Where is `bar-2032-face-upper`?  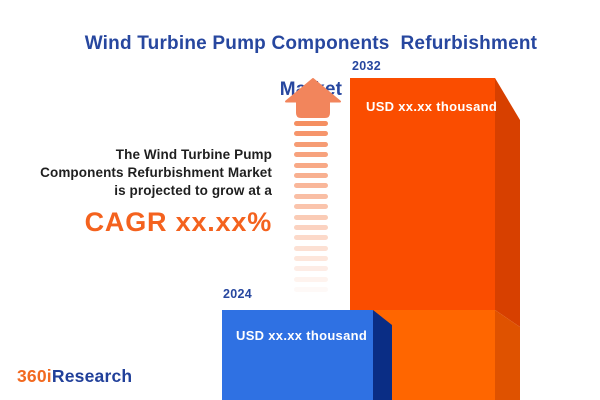 bar-2032-face-upper is located at coordinates (422, 194).